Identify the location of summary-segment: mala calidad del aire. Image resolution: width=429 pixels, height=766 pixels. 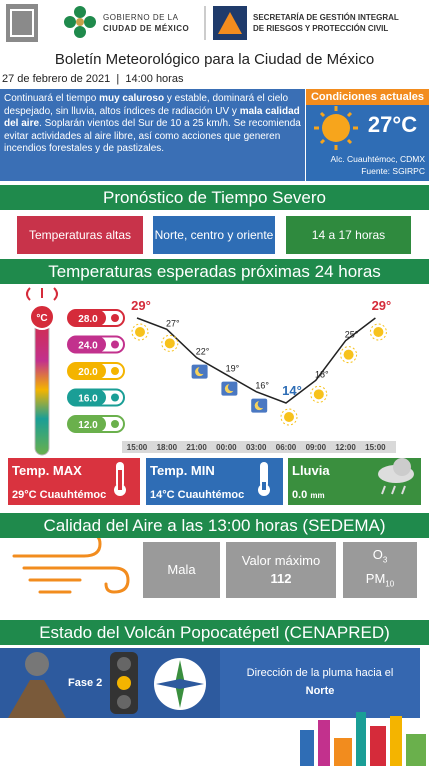
(152, 117).